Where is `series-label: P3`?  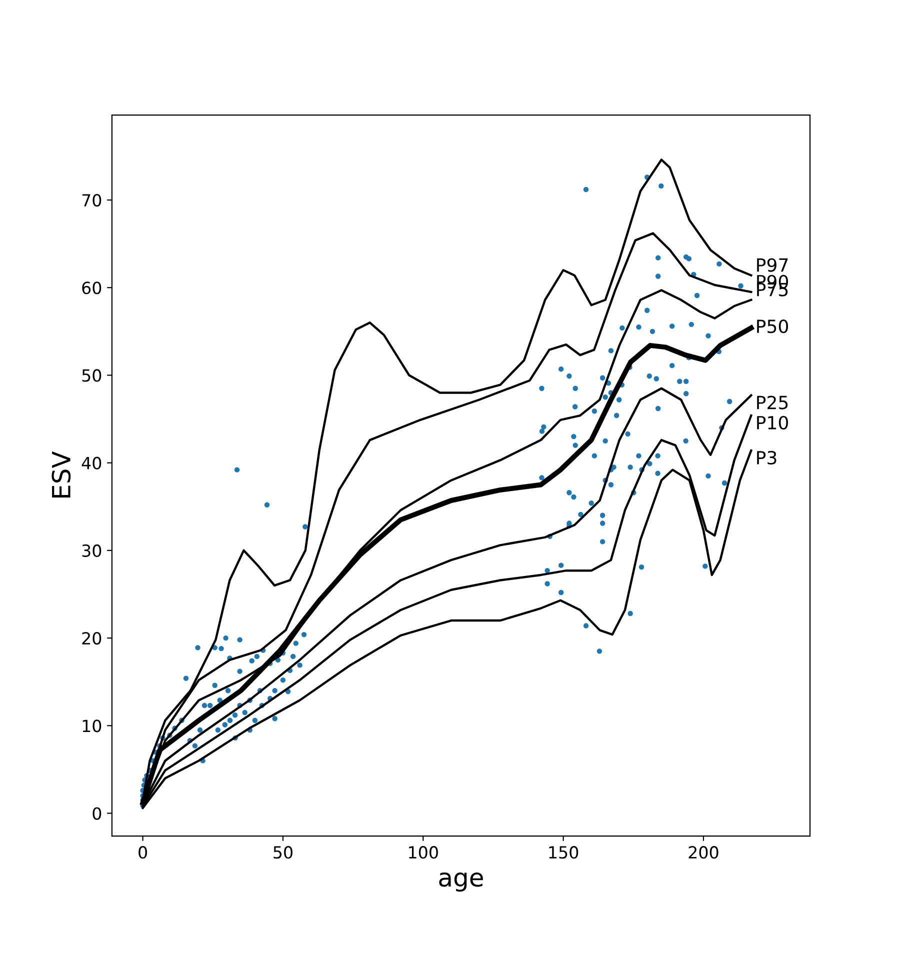
series-label: P3 is located at coordinates (766, 457).